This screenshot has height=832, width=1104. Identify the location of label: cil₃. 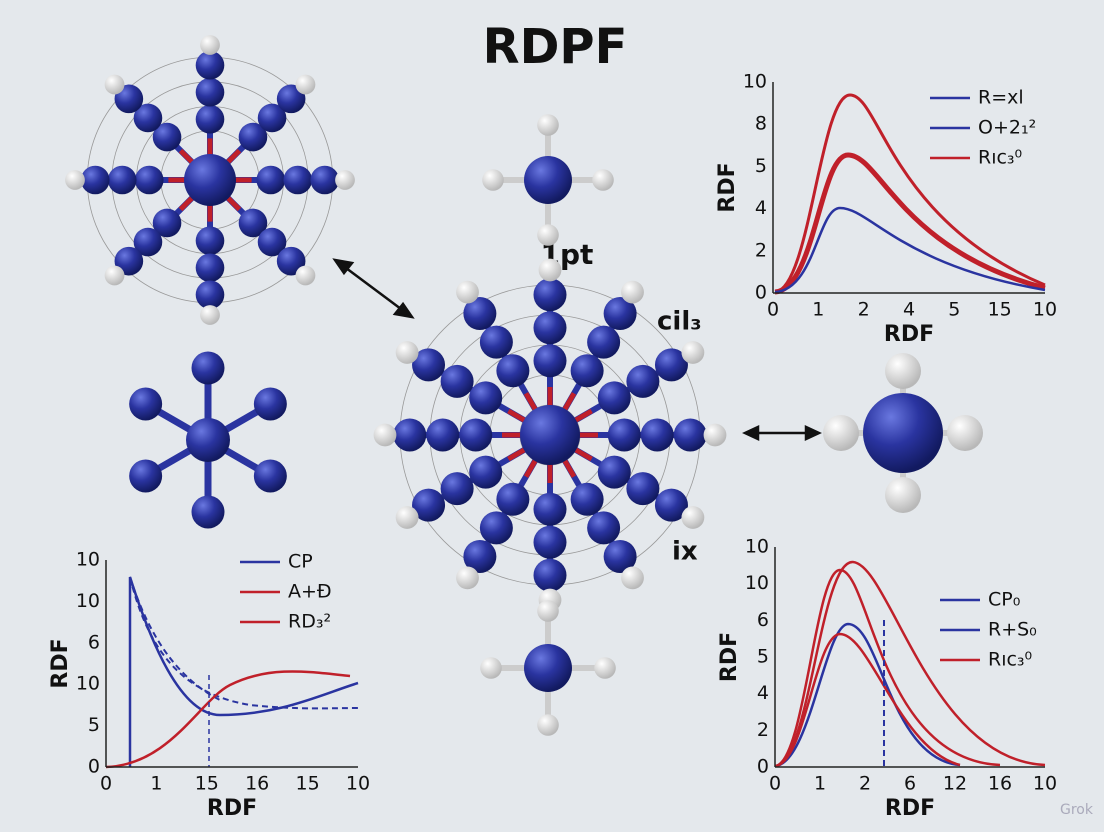
(679, 322).